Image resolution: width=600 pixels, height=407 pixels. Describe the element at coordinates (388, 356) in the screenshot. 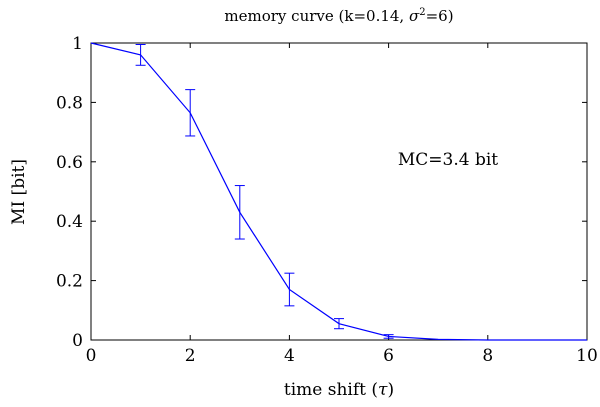

I see `x-tick-label: 6` at that location.